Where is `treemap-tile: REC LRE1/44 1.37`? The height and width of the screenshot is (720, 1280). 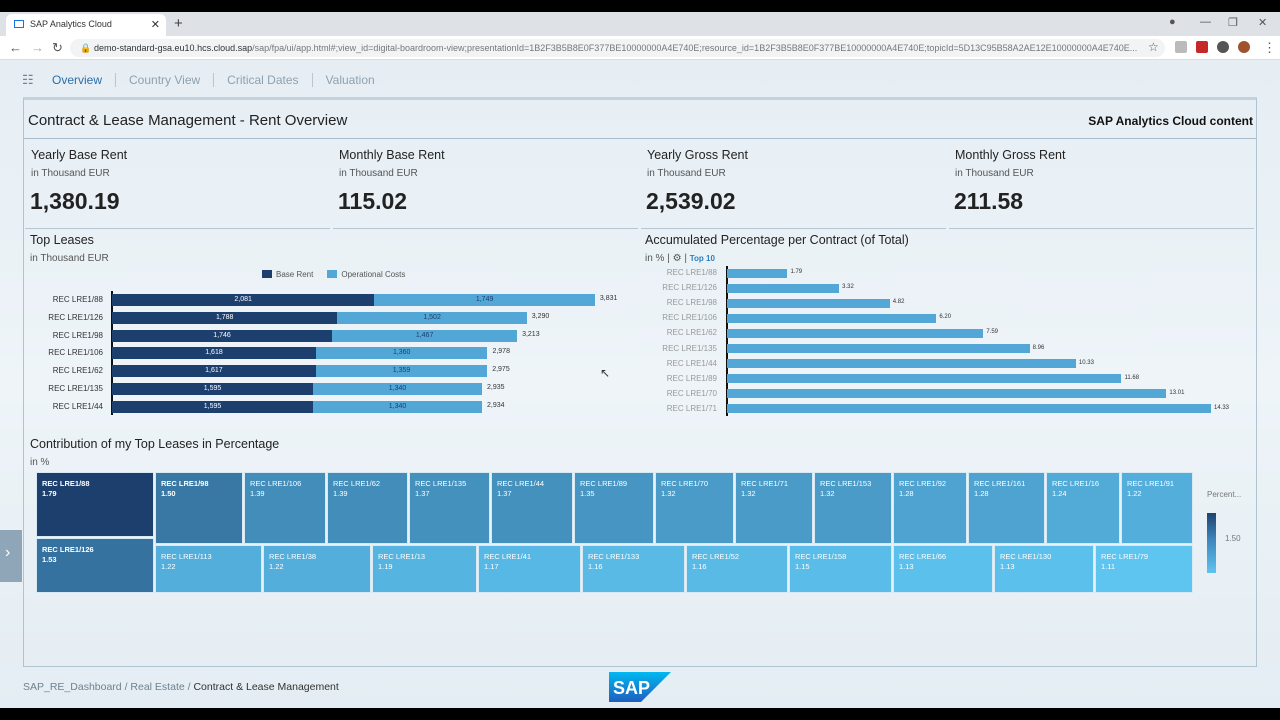 treemap-tile: REC LRE1/44 1.37 is located at coordinates (532, 508).